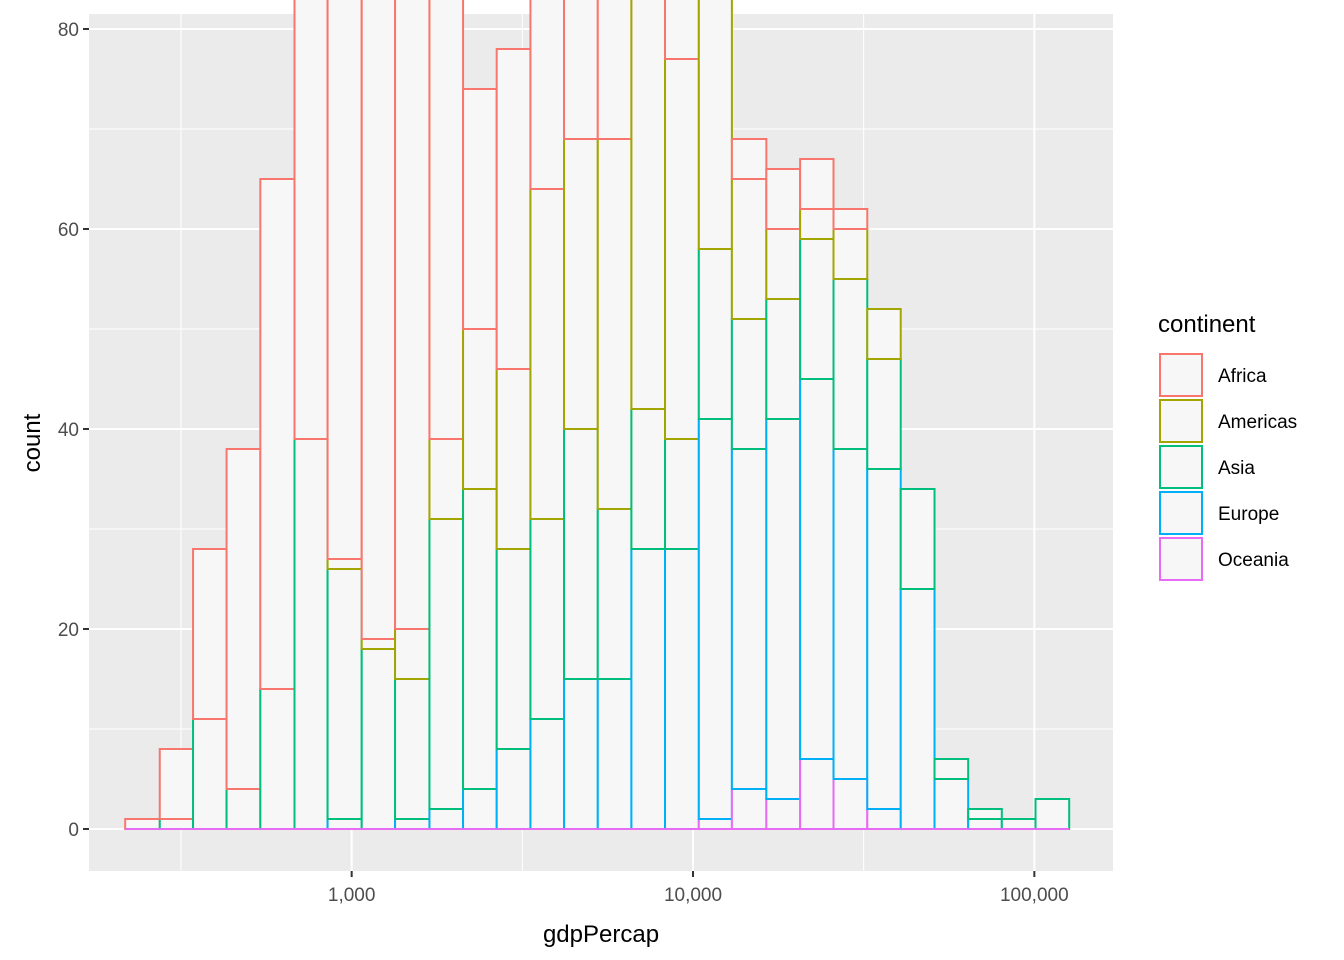 The height and width of the screenshot is (960, 1344). Describe the element at coordinates (1253, 560) in the screenshot. I see `legend-label-oceania: Oceania` at that location.